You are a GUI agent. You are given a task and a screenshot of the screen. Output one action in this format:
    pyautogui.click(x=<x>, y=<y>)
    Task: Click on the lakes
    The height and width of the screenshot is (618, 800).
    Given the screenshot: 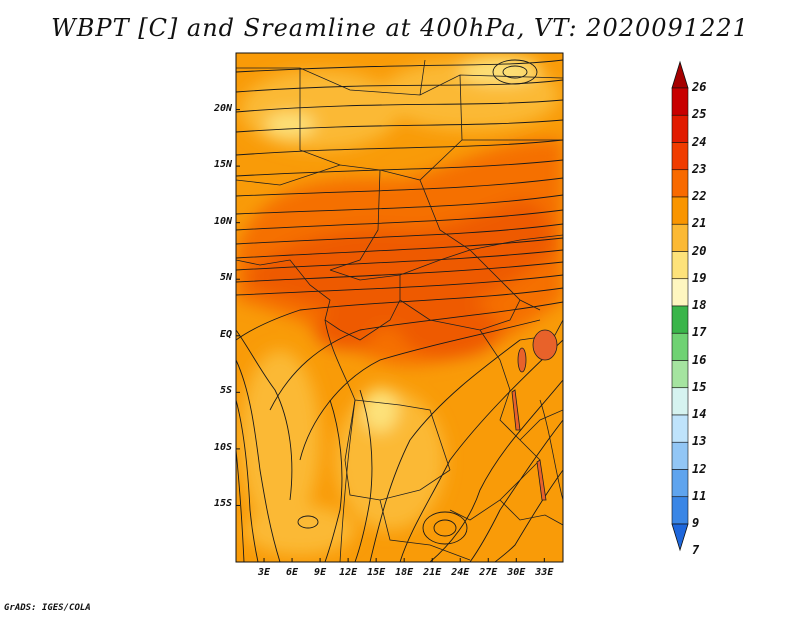 What is the action you would take?
    pyautogui.click(x=534, y=415)
    